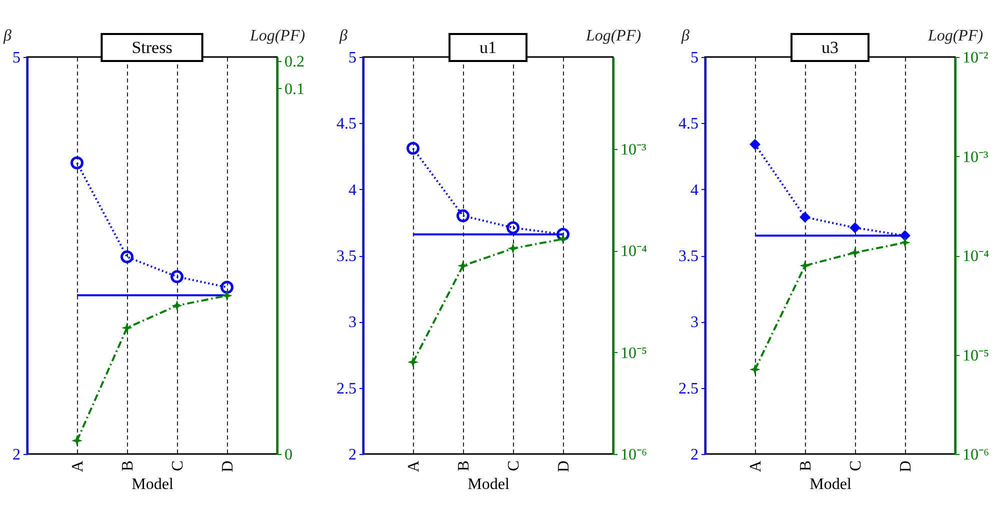 The width and height of the screenshot is (997, 511). What do you see at coordinates (294, 89) in the screenshot?
I see `y2-tick-label: 0.1` at bounding box center [294, 89].